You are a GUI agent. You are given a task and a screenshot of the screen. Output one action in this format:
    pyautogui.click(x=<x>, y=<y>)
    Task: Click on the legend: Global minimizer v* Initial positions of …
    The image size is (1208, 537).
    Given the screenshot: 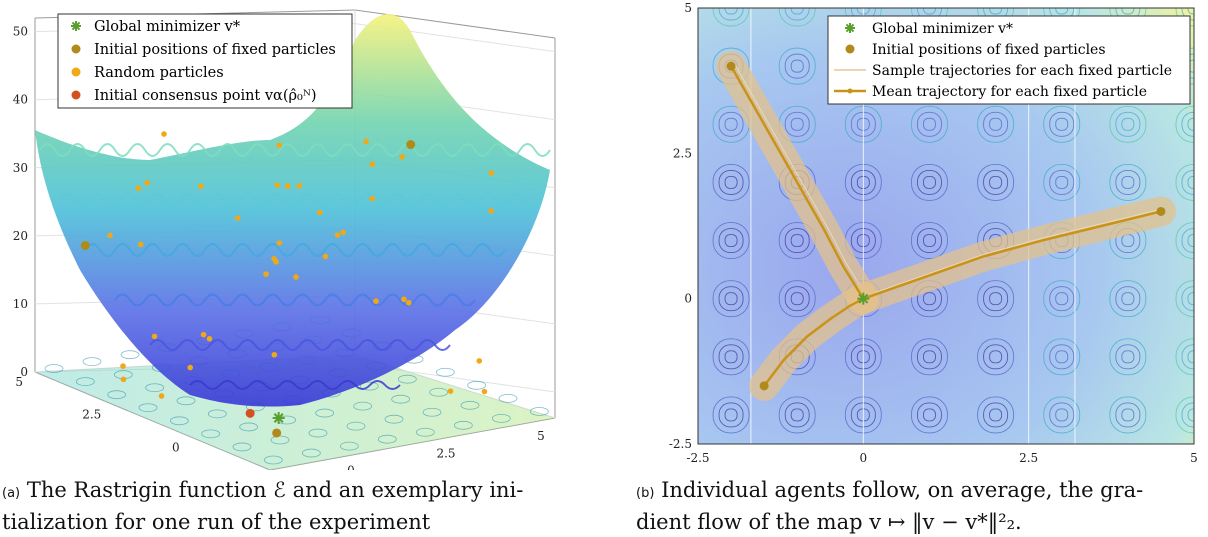 What is the action you would take?
    pyautogui.click(x=205, y=61)
    